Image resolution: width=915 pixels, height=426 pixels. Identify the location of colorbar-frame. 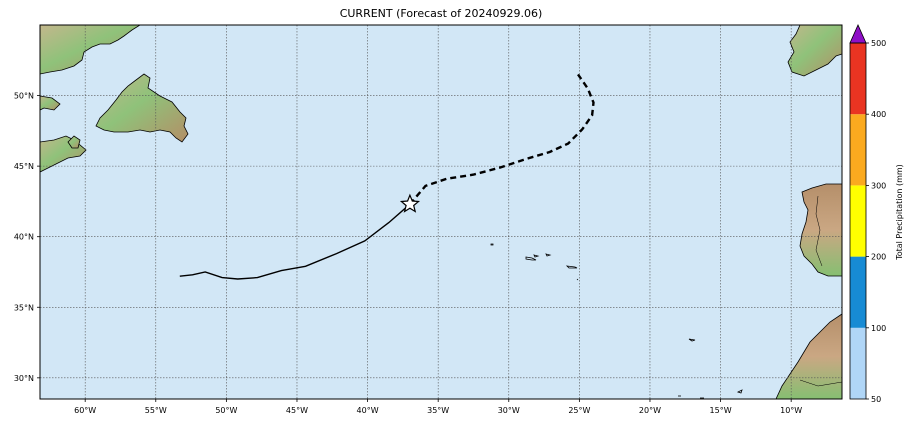
(858, 221).